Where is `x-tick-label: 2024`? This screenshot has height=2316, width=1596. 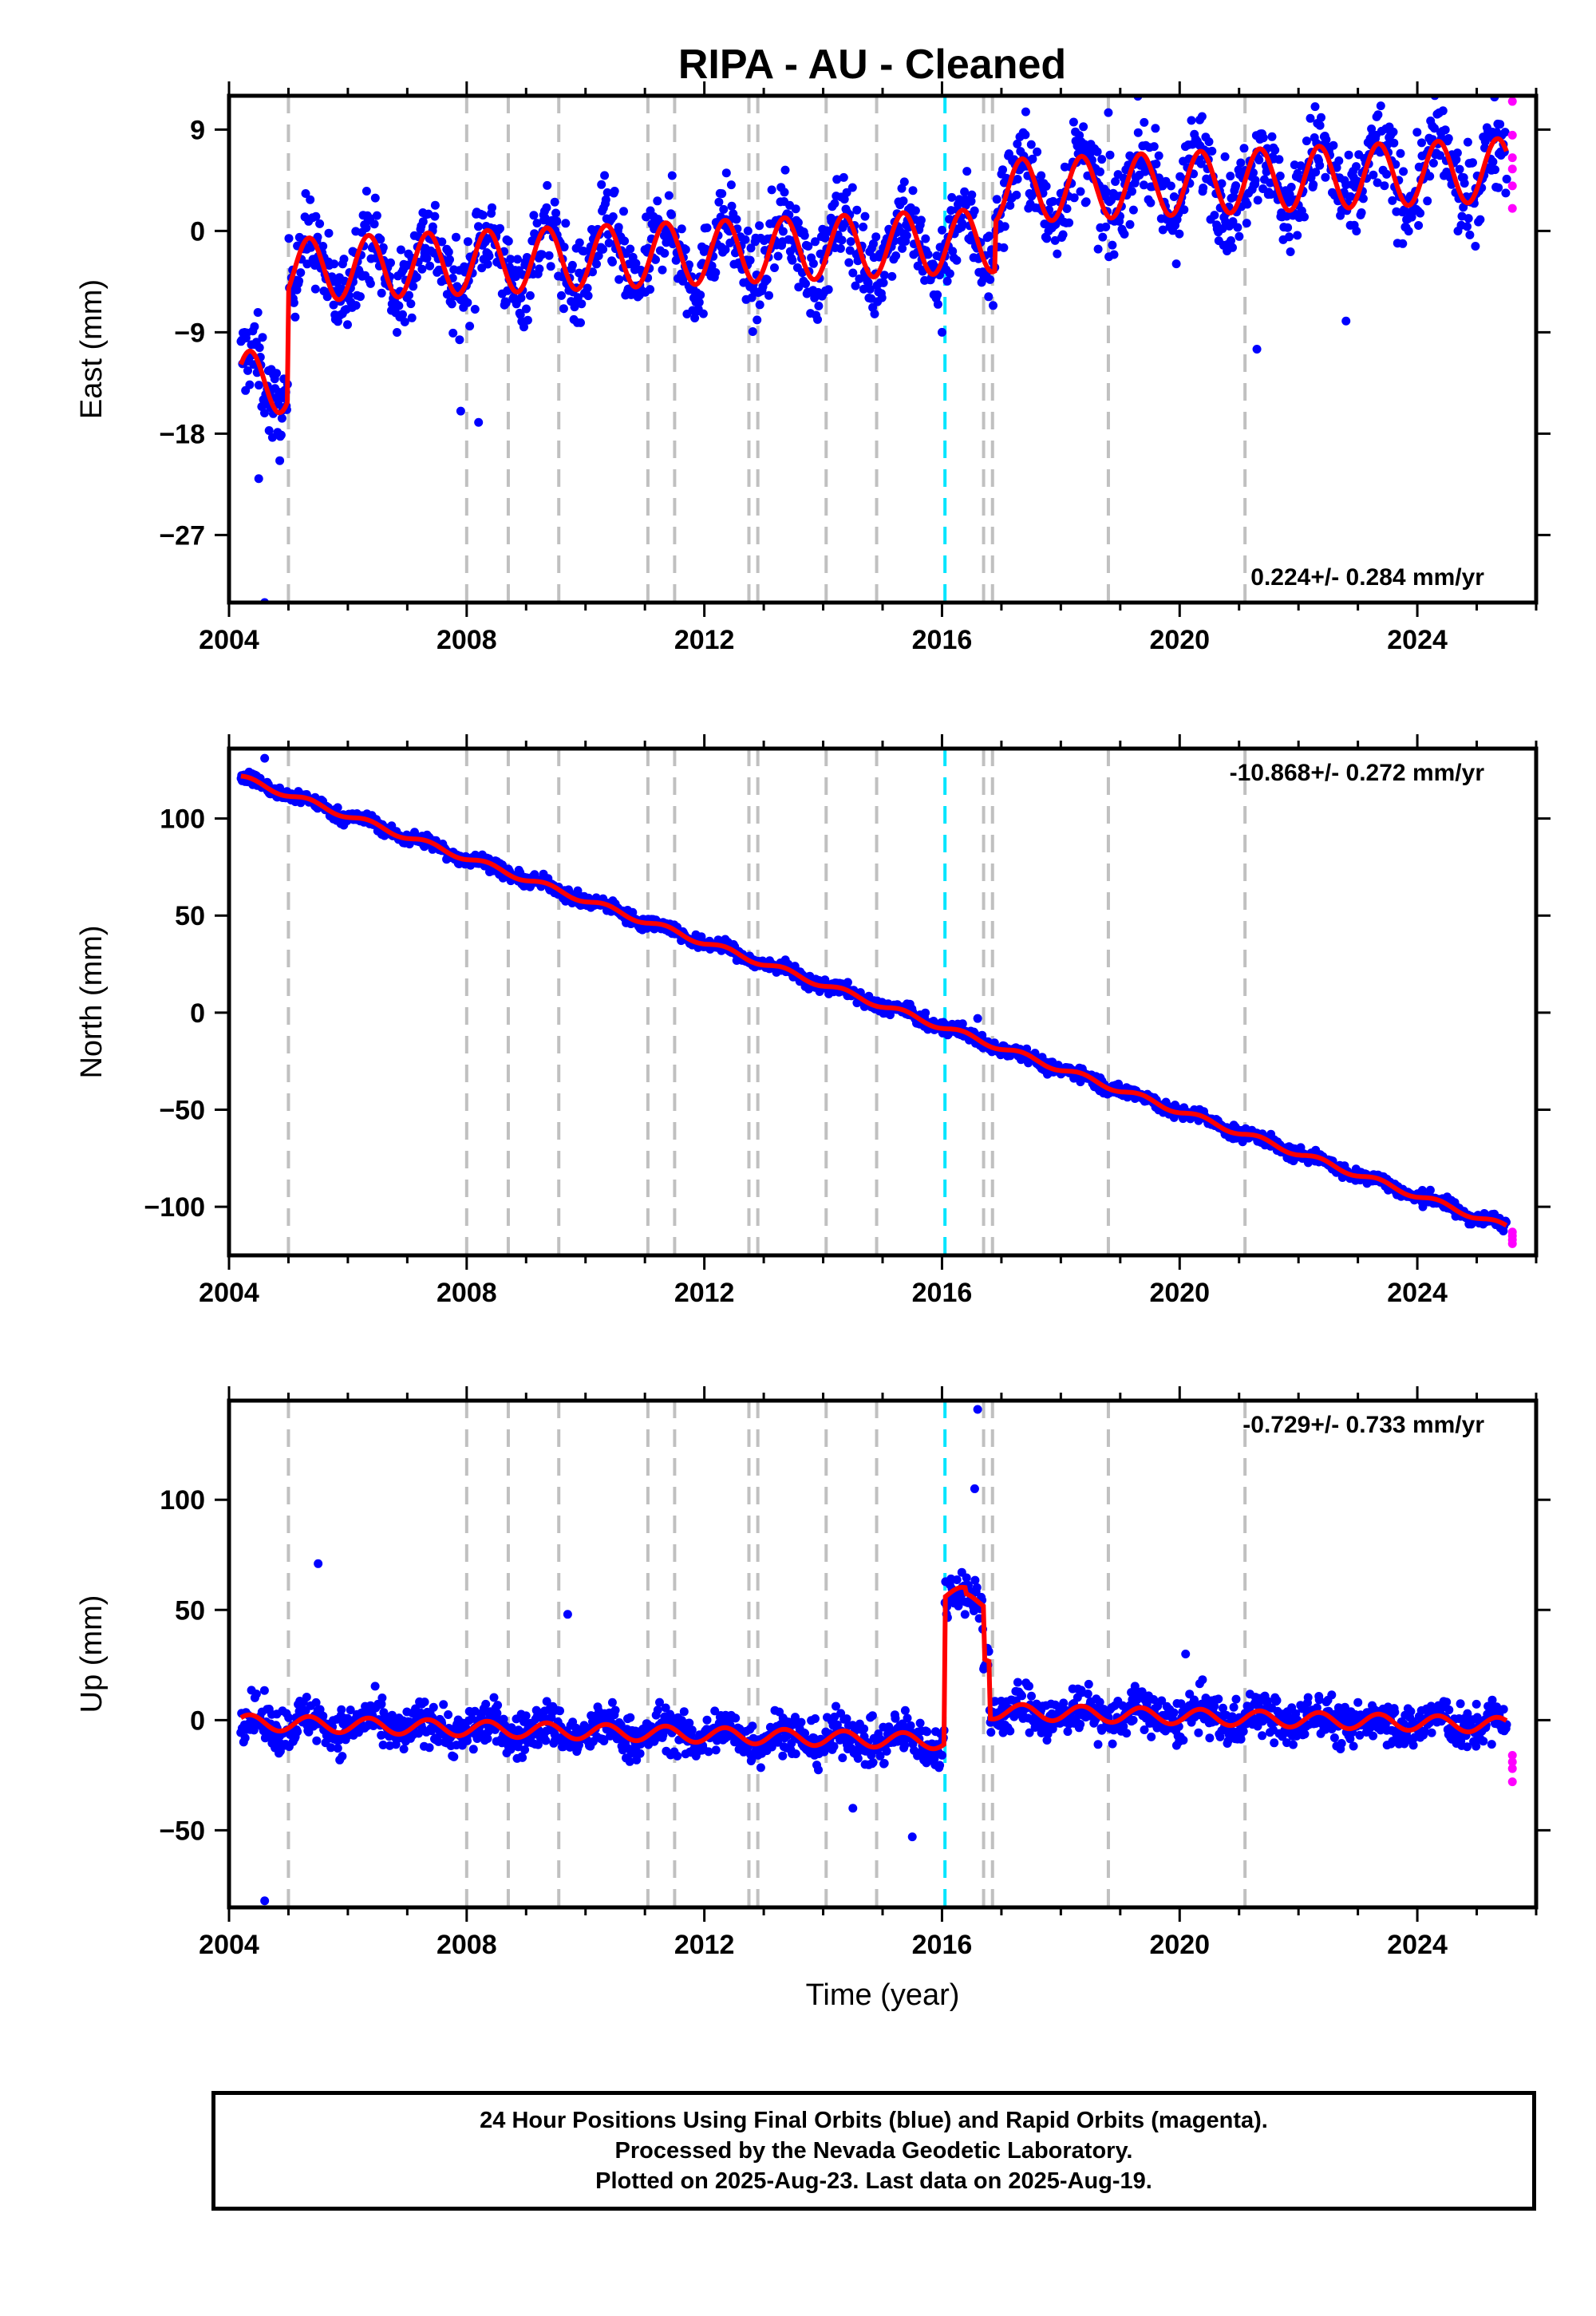
x-tick-label: 2024 is located at coordinates (1417, 640).